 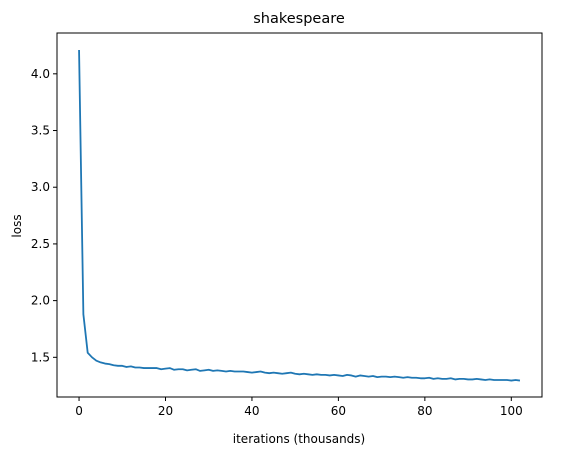 I want to click on y-tick-label: 3.5, so click(x=40, y=131).